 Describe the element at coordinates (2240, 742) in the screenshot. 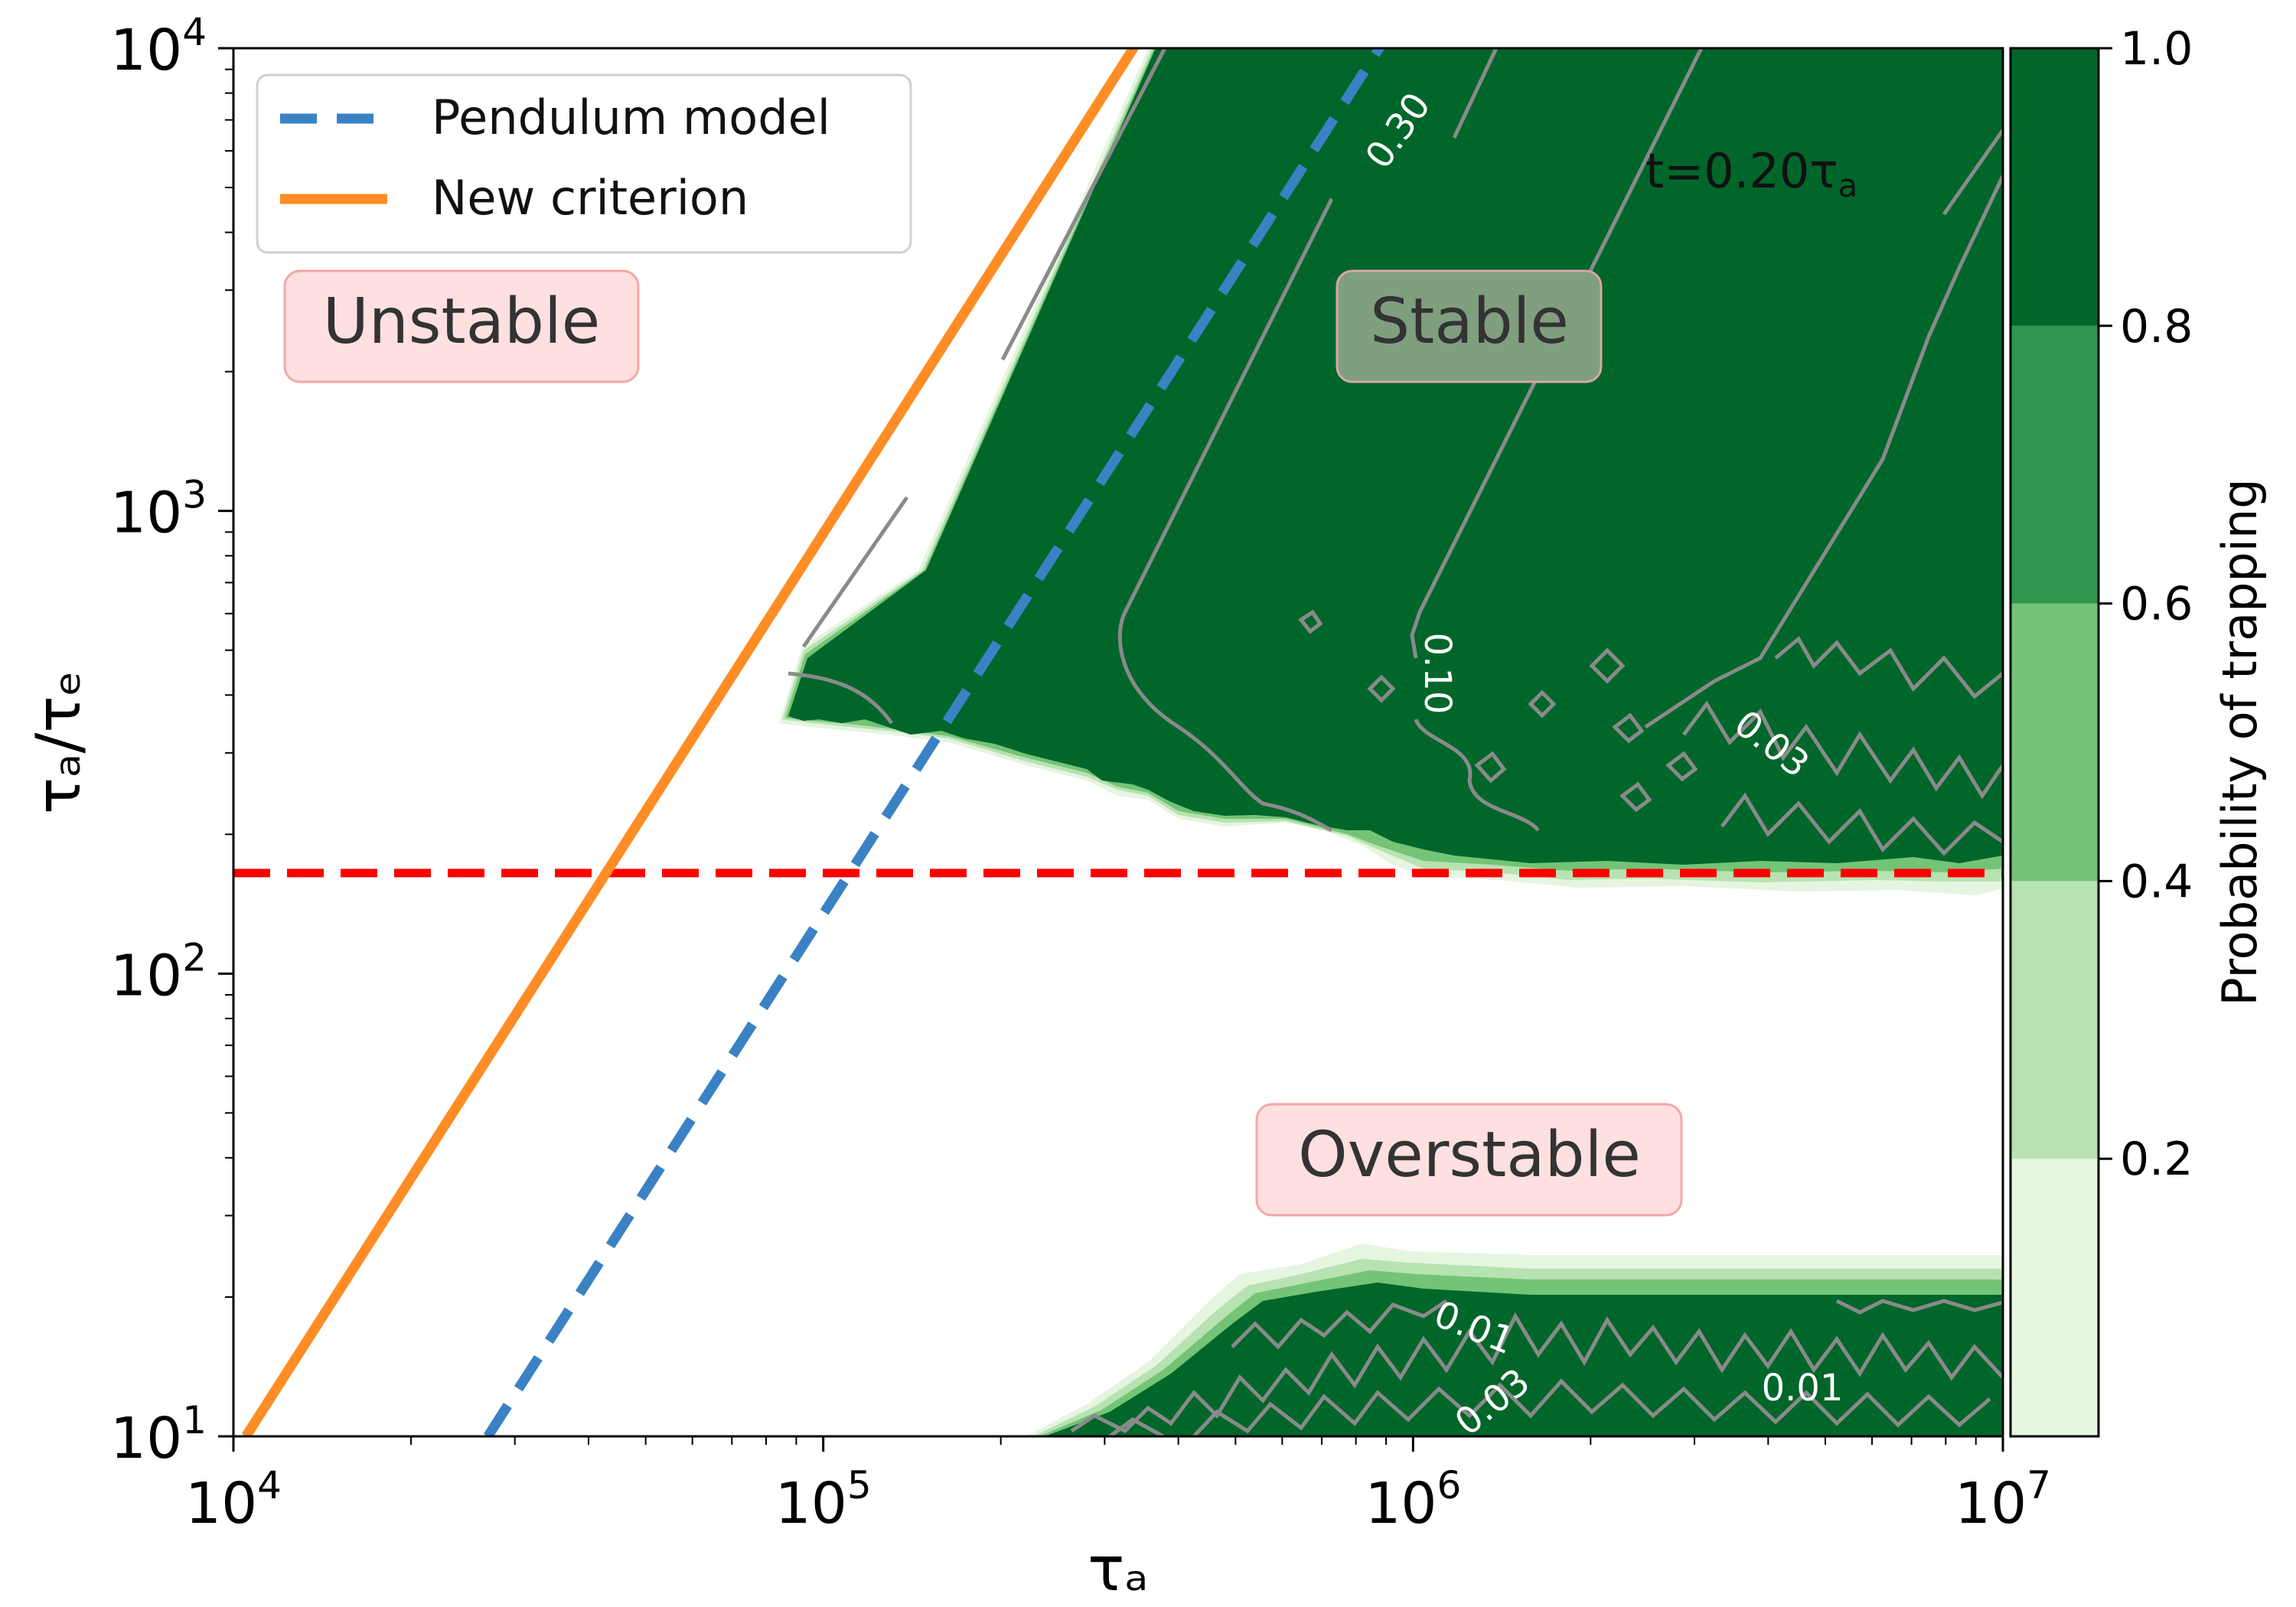

I see `colorbar-label: Probability of trapping` at that location.